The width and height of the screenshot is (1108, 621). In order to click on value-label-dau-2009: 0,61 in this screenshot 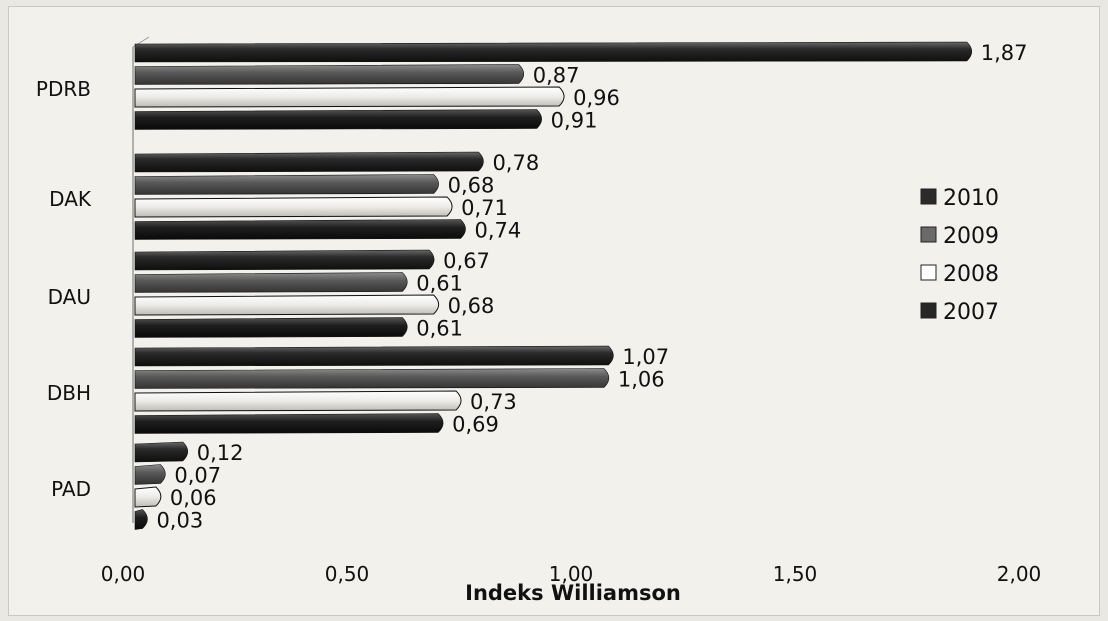, I will do `click(439, 284)`.